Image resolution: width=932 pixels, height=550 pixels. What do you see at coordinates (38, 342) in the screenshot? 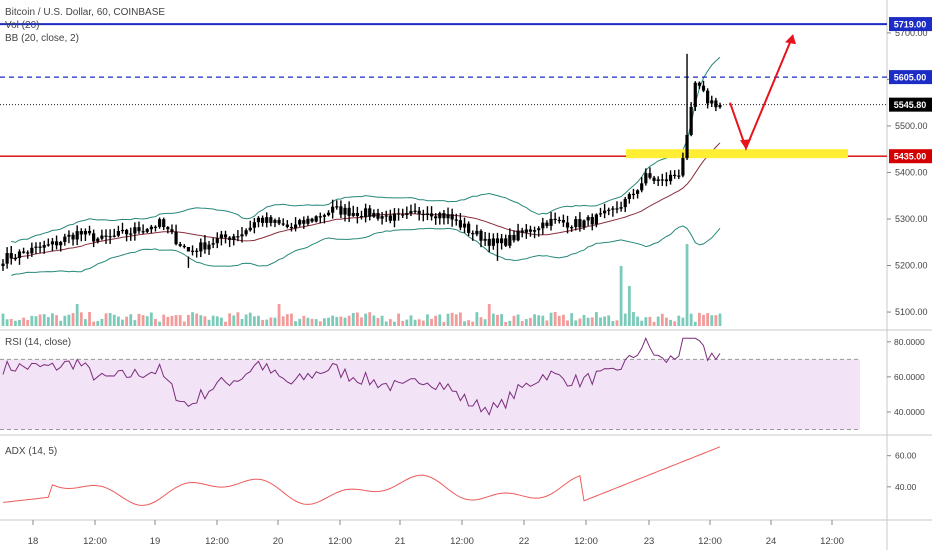
I see `rsi-label: RSI (14, close)` at bounding box center [38, 342].